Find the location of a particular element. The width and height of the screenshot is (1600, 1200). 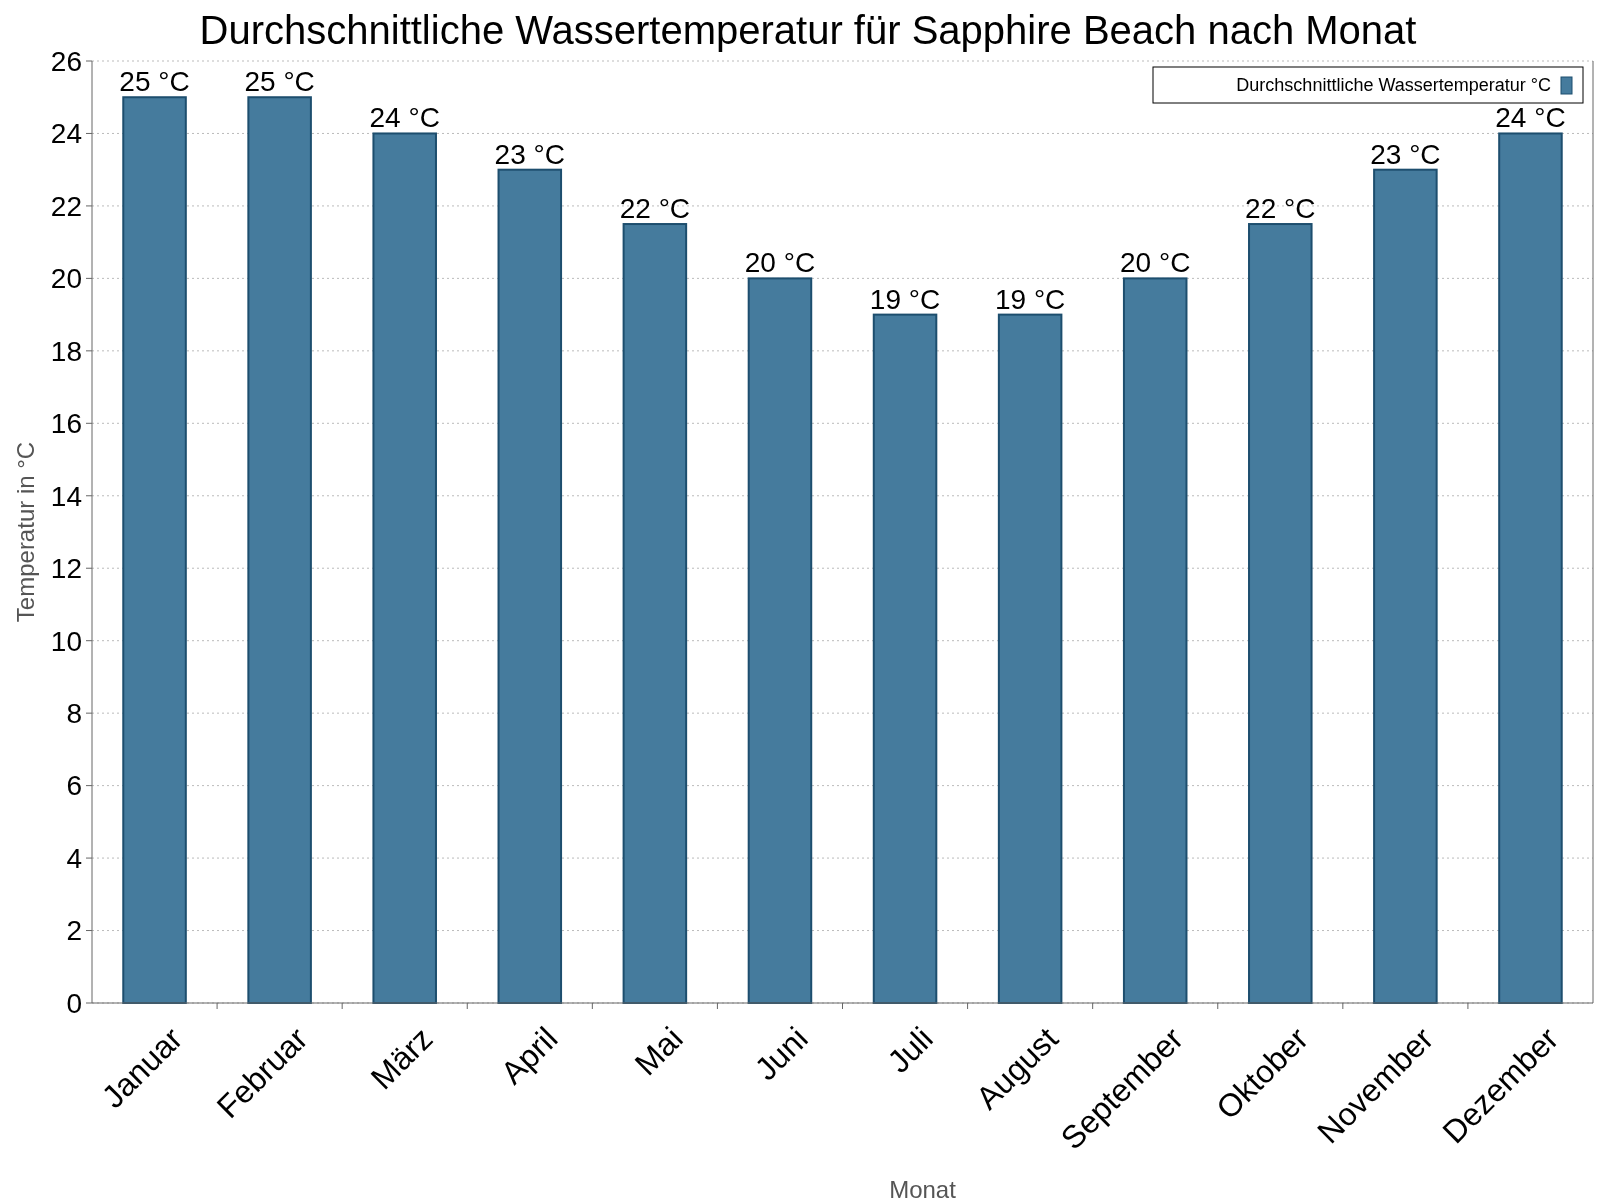

y-tick-label: 6 is located at coordinates (74, 786).